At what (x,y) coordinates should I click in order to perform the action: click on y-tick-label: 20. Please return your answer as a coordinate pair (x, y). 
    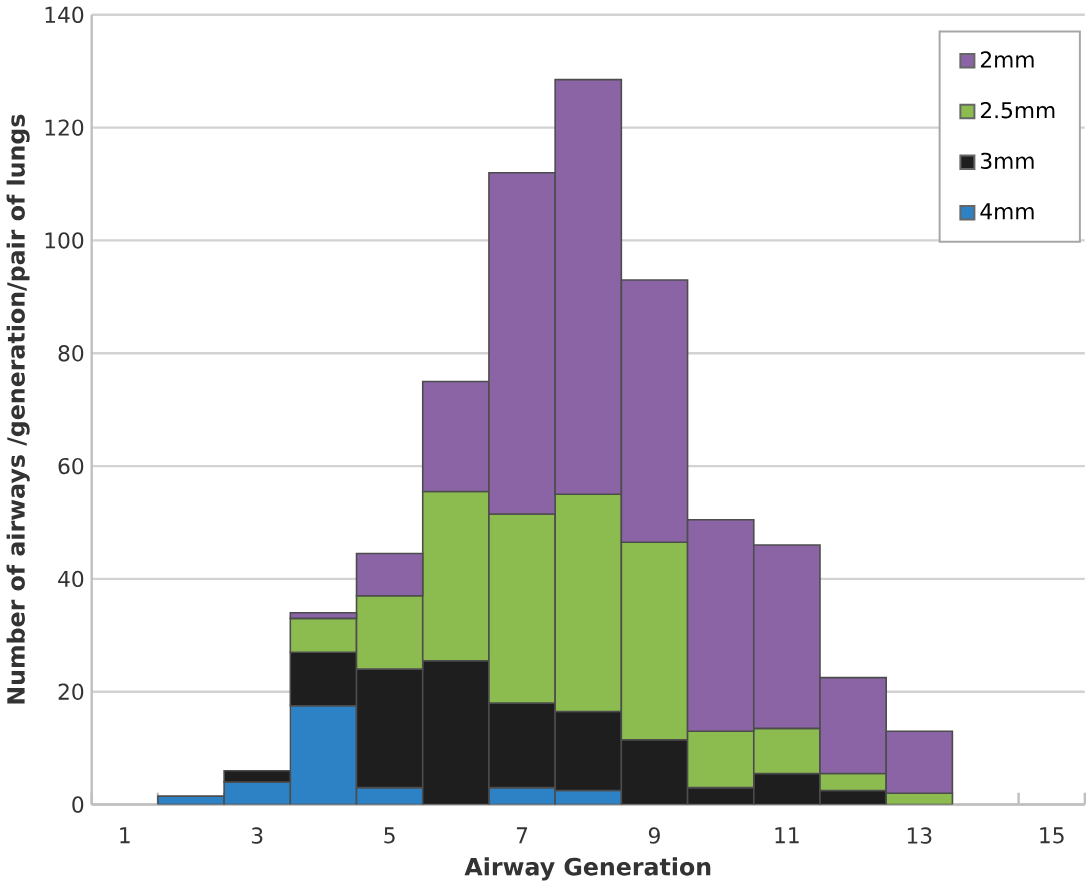
    Looking at the image, I should click on (71, 691).